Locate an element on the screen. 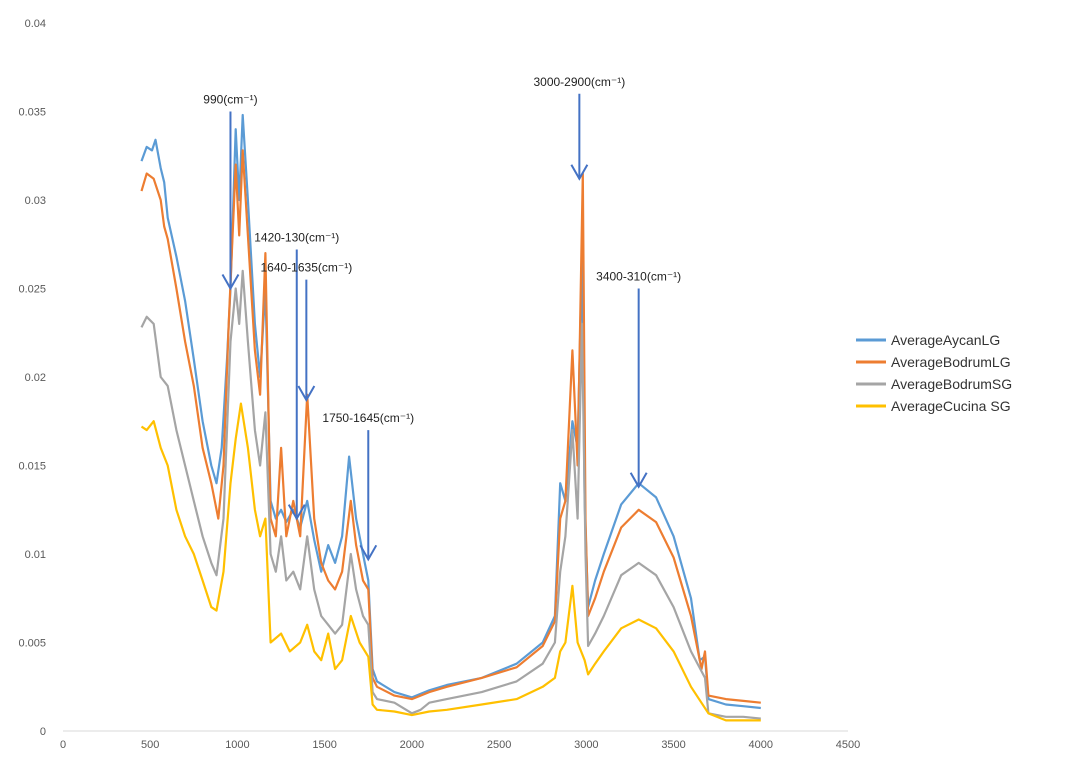  annotation-label-3: 1750-1645(cm⁻¹) is located at coordinates (368, 418).